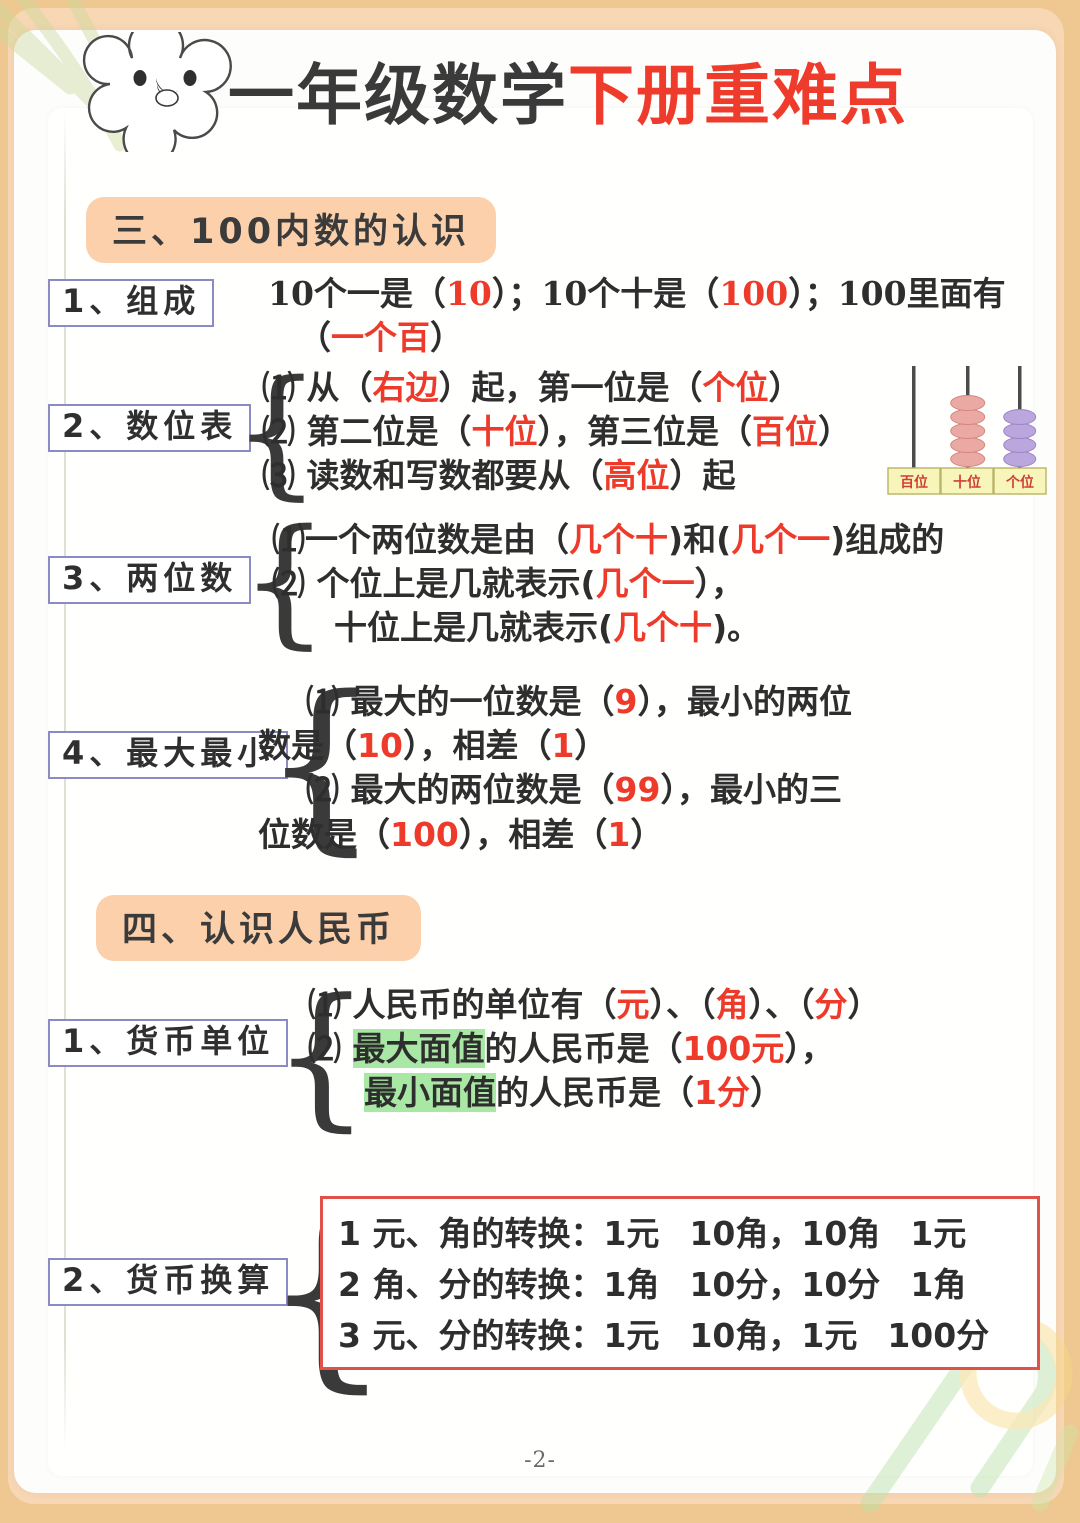 The height and width of the screenshot is (1523, 1080). Describe the element at coordinates (131, 303) in the screenshot. I see `item-label-composition: 1、组成` at that location.